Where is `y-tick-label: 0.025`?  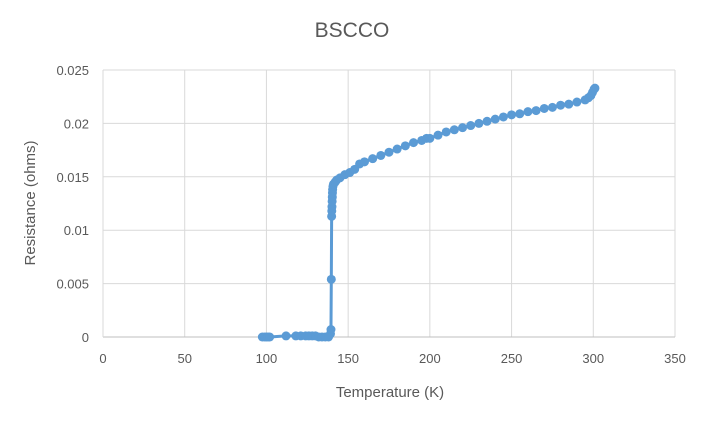
y-tick-label: 0.025 is located at coordinates (72, 70).